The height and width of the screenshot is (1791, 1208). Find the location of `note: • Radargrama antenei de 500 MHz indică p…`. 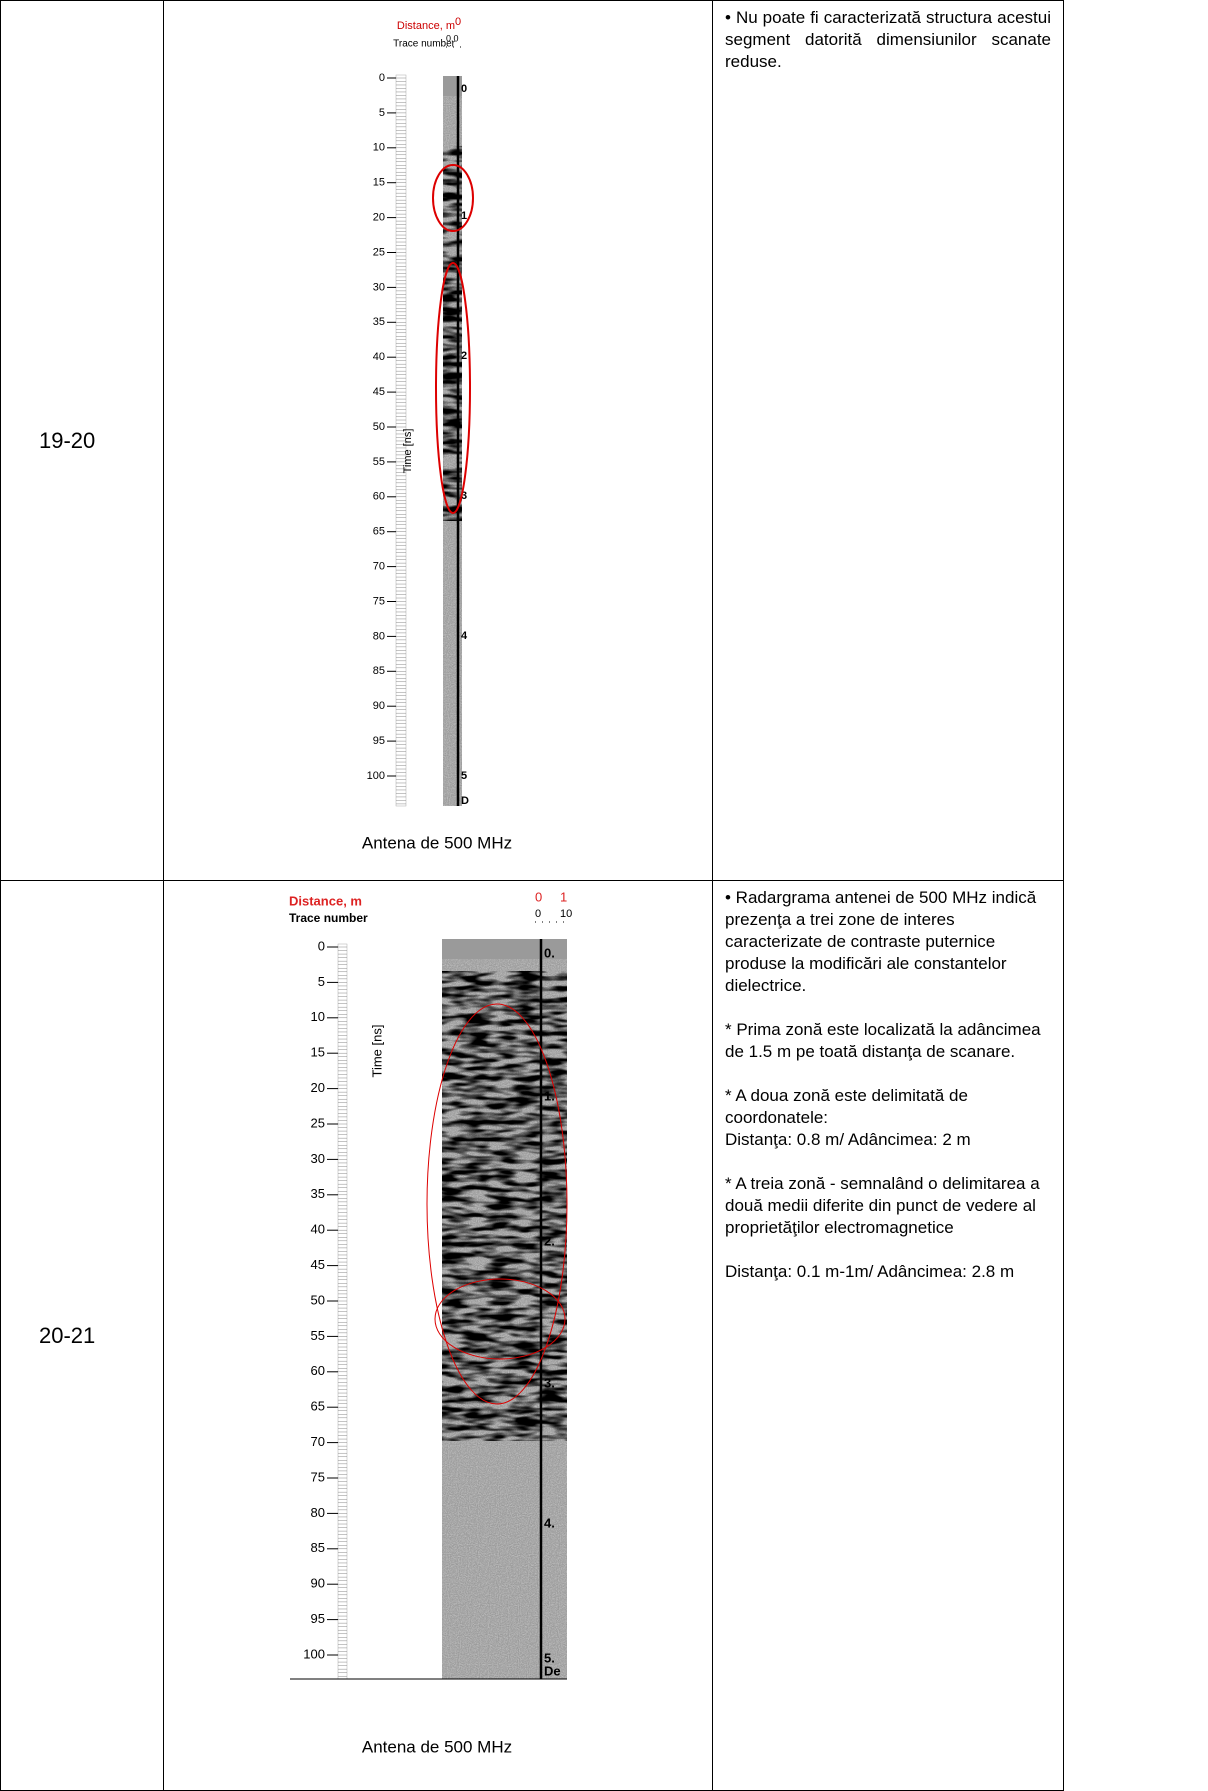

note: • Radargrama antenei de 500 MHz indică p… is located at coordinates (881, 941).